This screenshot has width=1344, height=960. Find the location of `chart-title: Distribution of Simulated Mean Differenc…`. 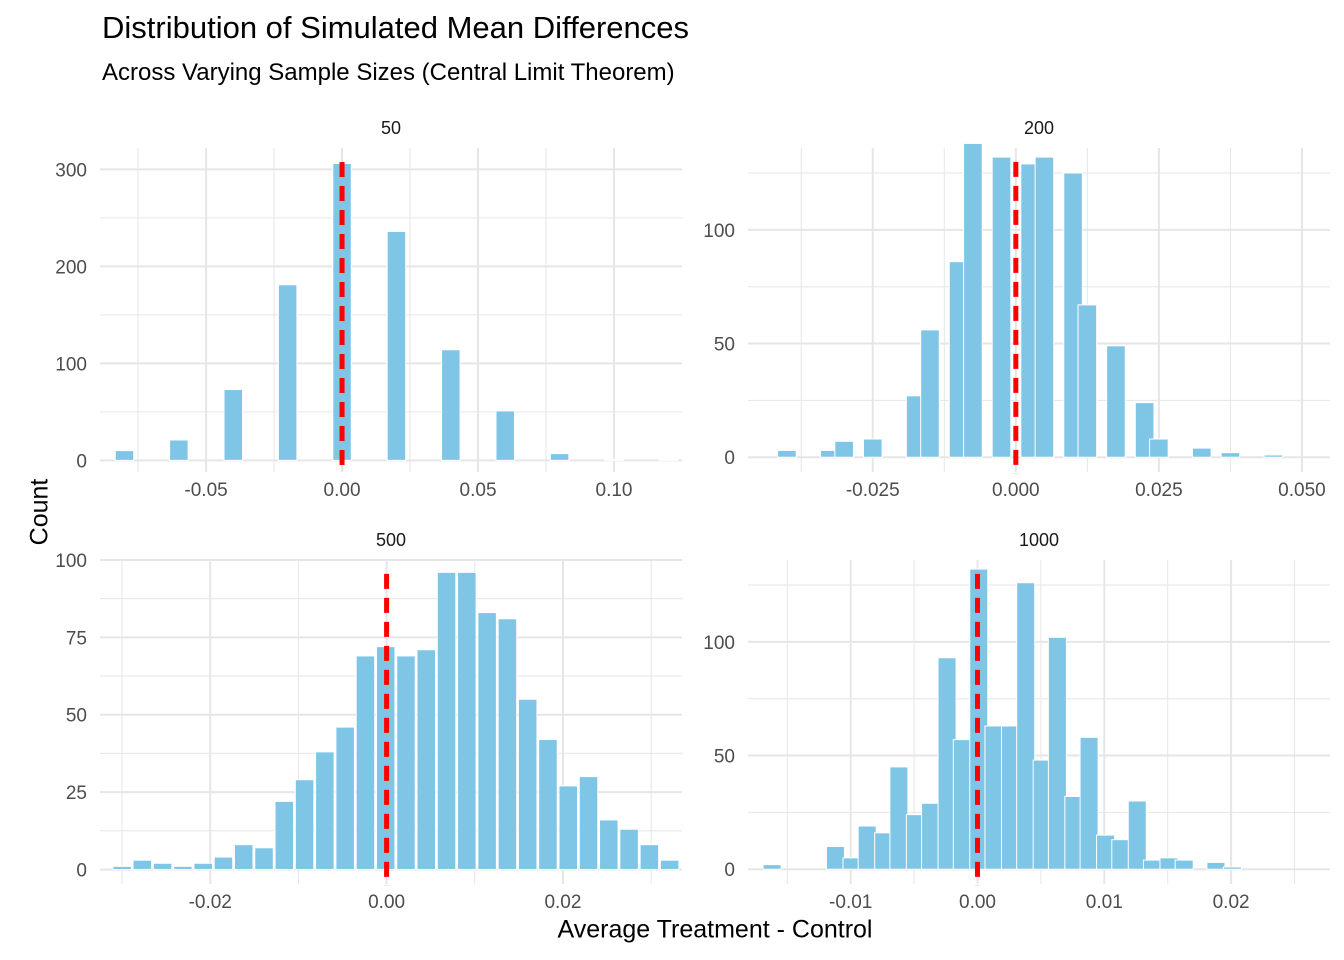

chart-title: Distribution of Simulated Mean Differenc… is located at coordinates (395, 27).